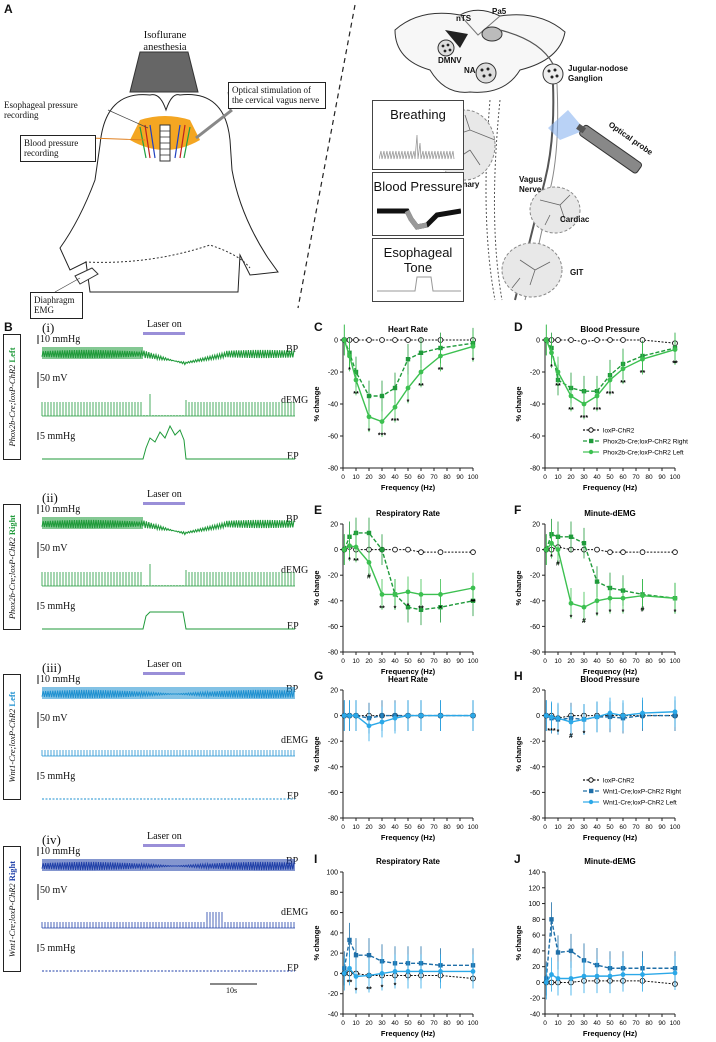 The image size is (716, 1042). What do you see at coordinates (418, 186) in the screenshot?
I see `bp-box-title: Blood Pressure` at bounding box center [418, 186].